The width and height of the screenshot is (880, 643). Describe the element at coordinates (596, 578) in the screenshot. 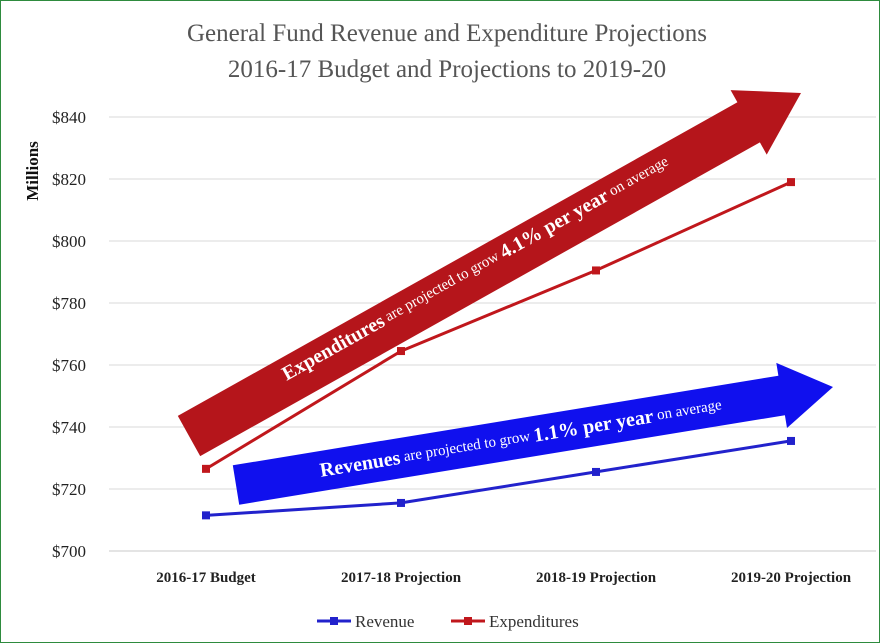

I see `x-tick-label: 2018-19 Projection` at that location.